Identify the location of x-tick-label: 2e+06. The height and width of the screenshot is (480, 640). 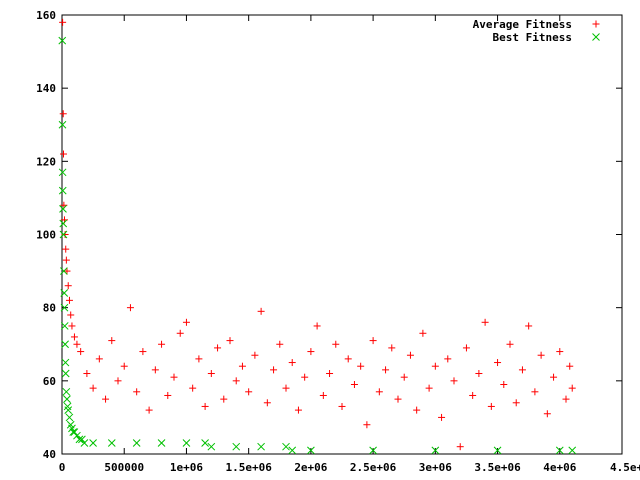
(310, 467).